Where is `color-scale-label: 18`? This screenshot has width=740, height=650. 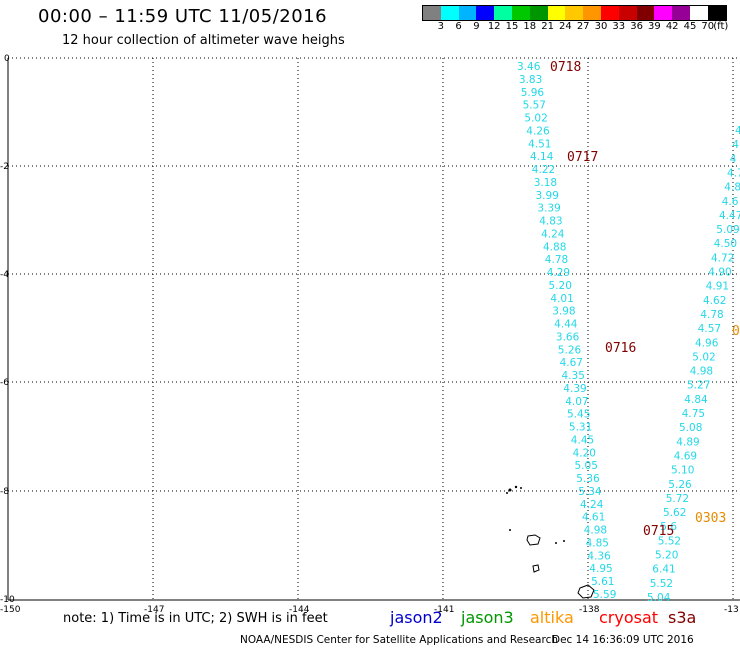
color-scale-label: 18 is located at coordinates (530, 26).